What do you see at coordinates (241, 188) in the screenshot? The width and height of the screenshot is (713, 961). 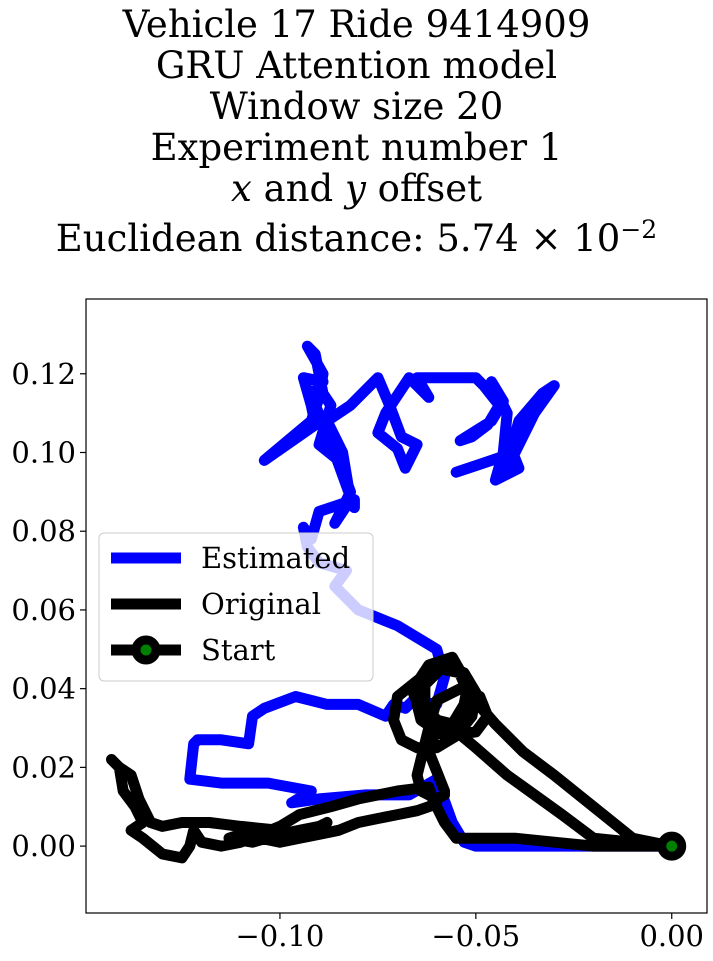 I see `title-x-symbol: x` at bounding box center [241, 188].